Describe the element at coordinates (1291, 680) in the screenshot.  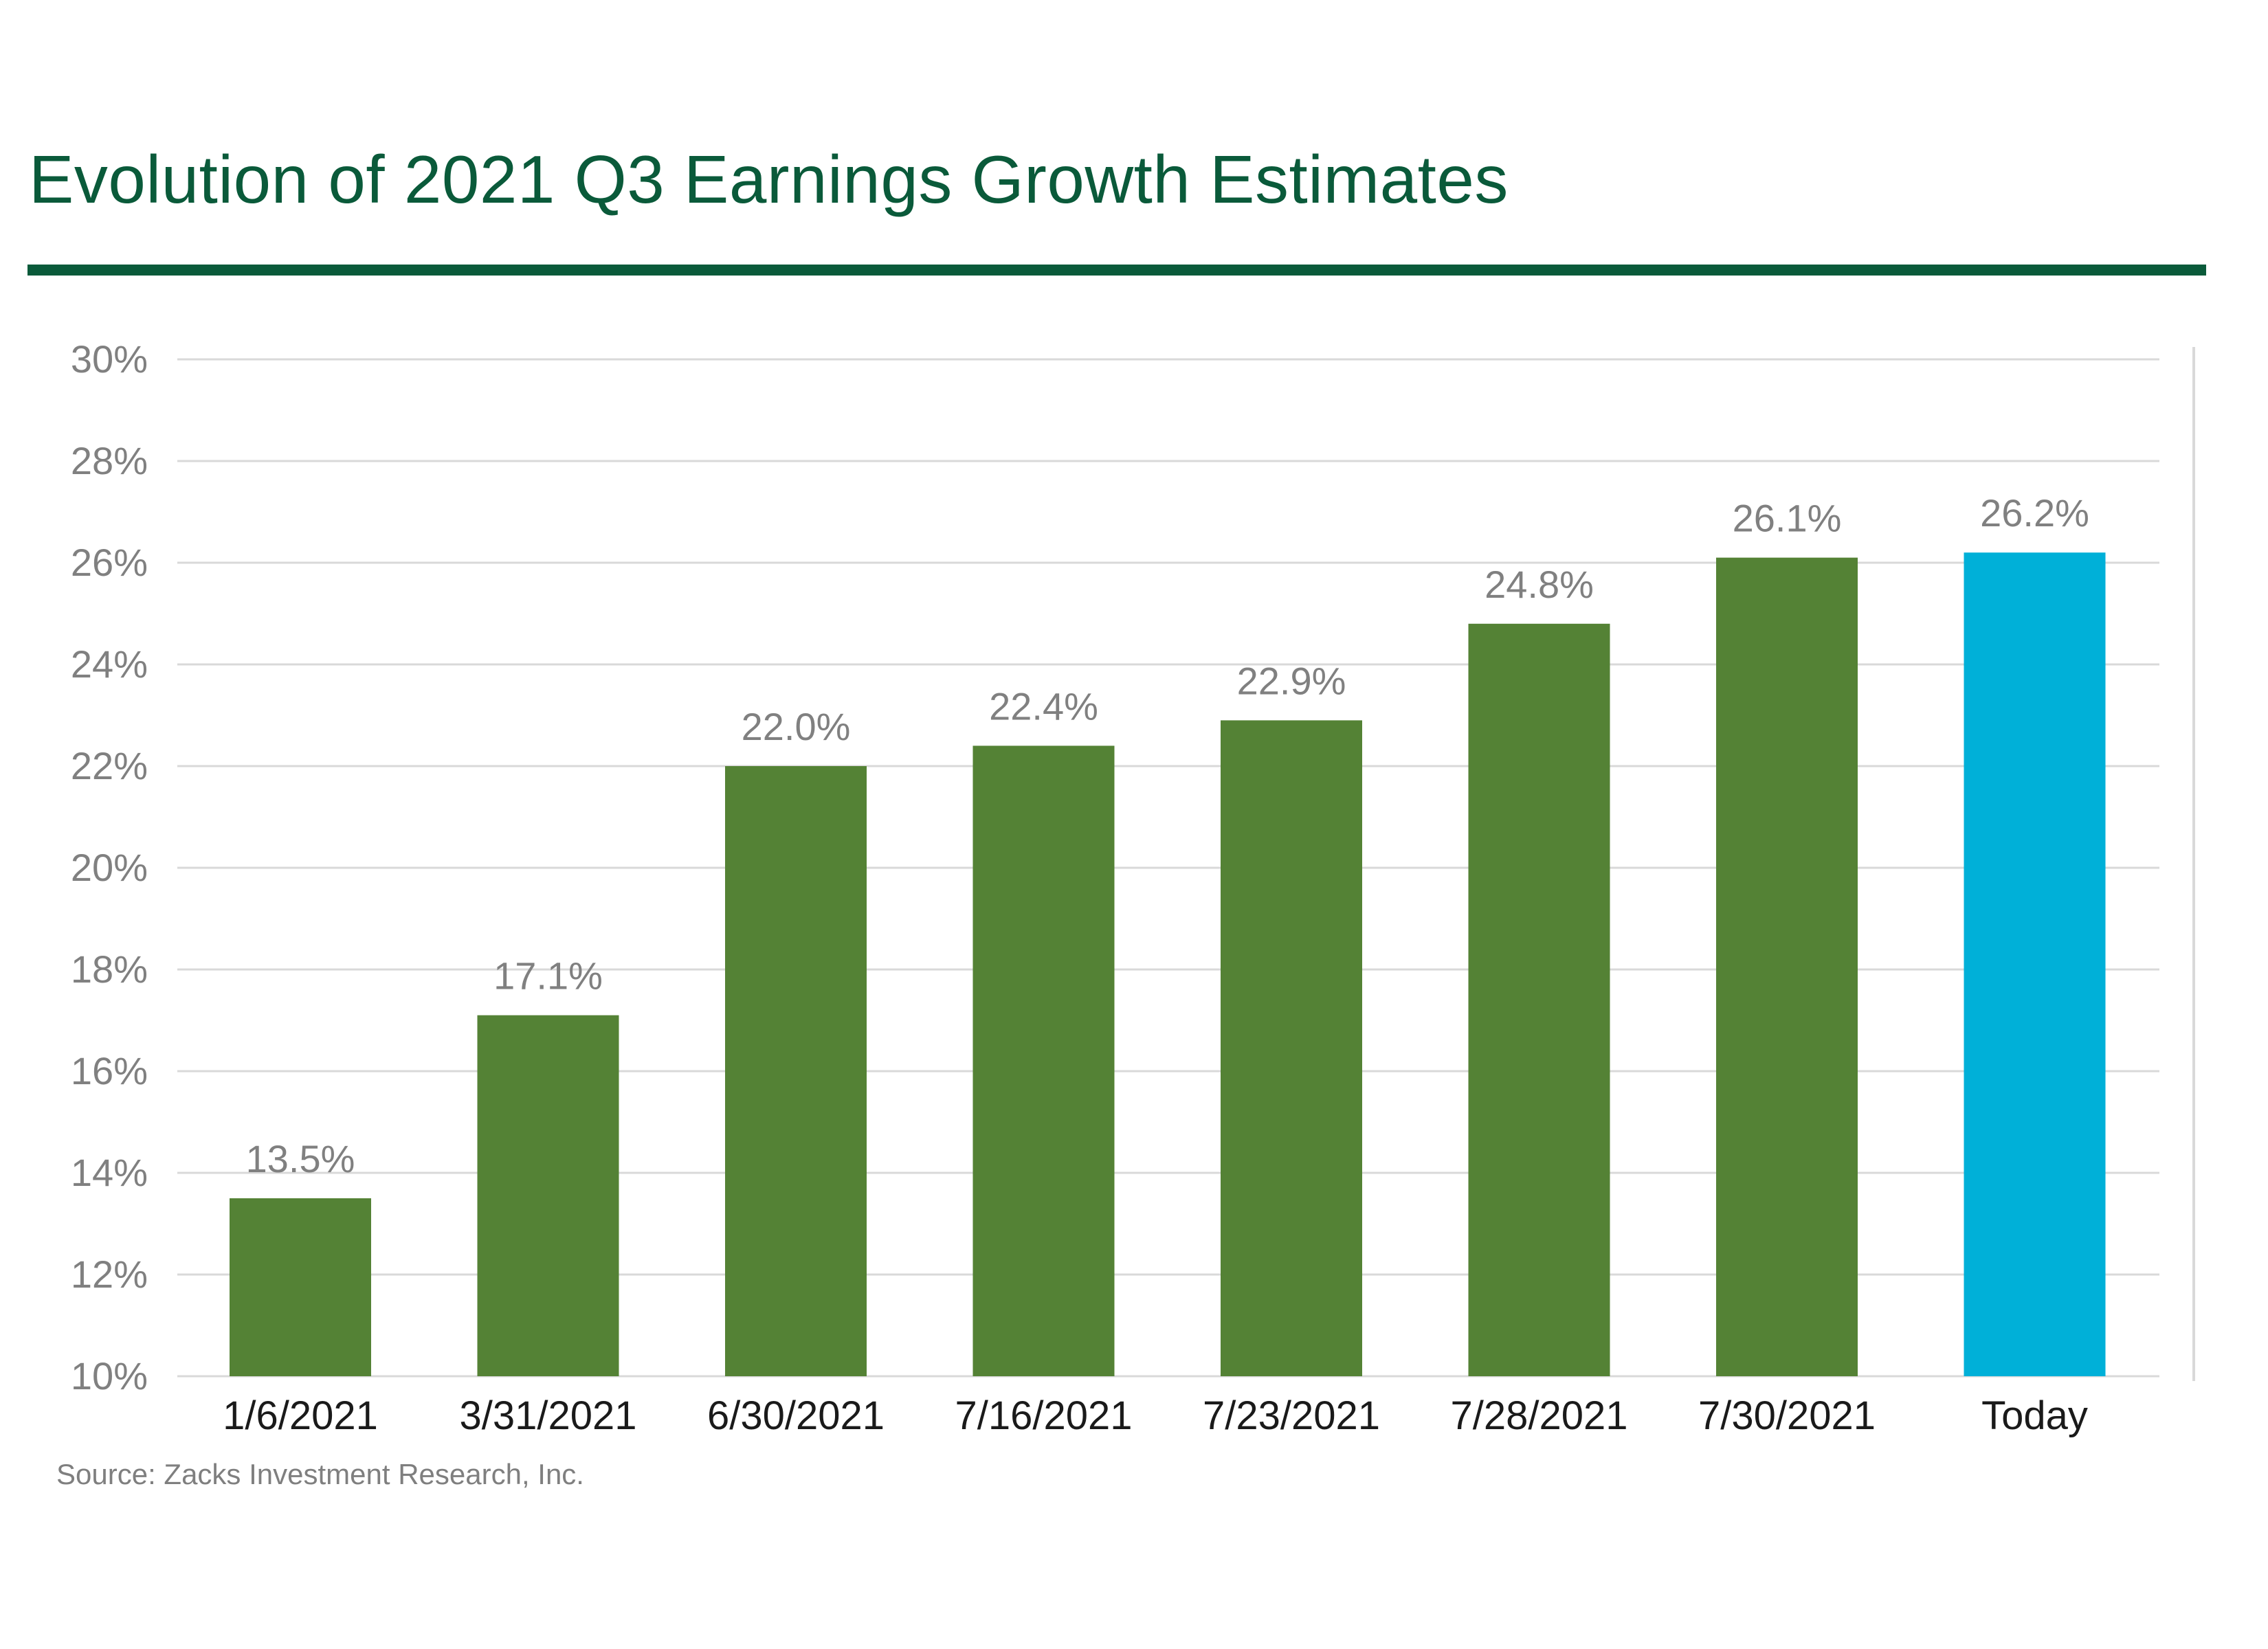
I see `data-label: 22.9%` at that location.